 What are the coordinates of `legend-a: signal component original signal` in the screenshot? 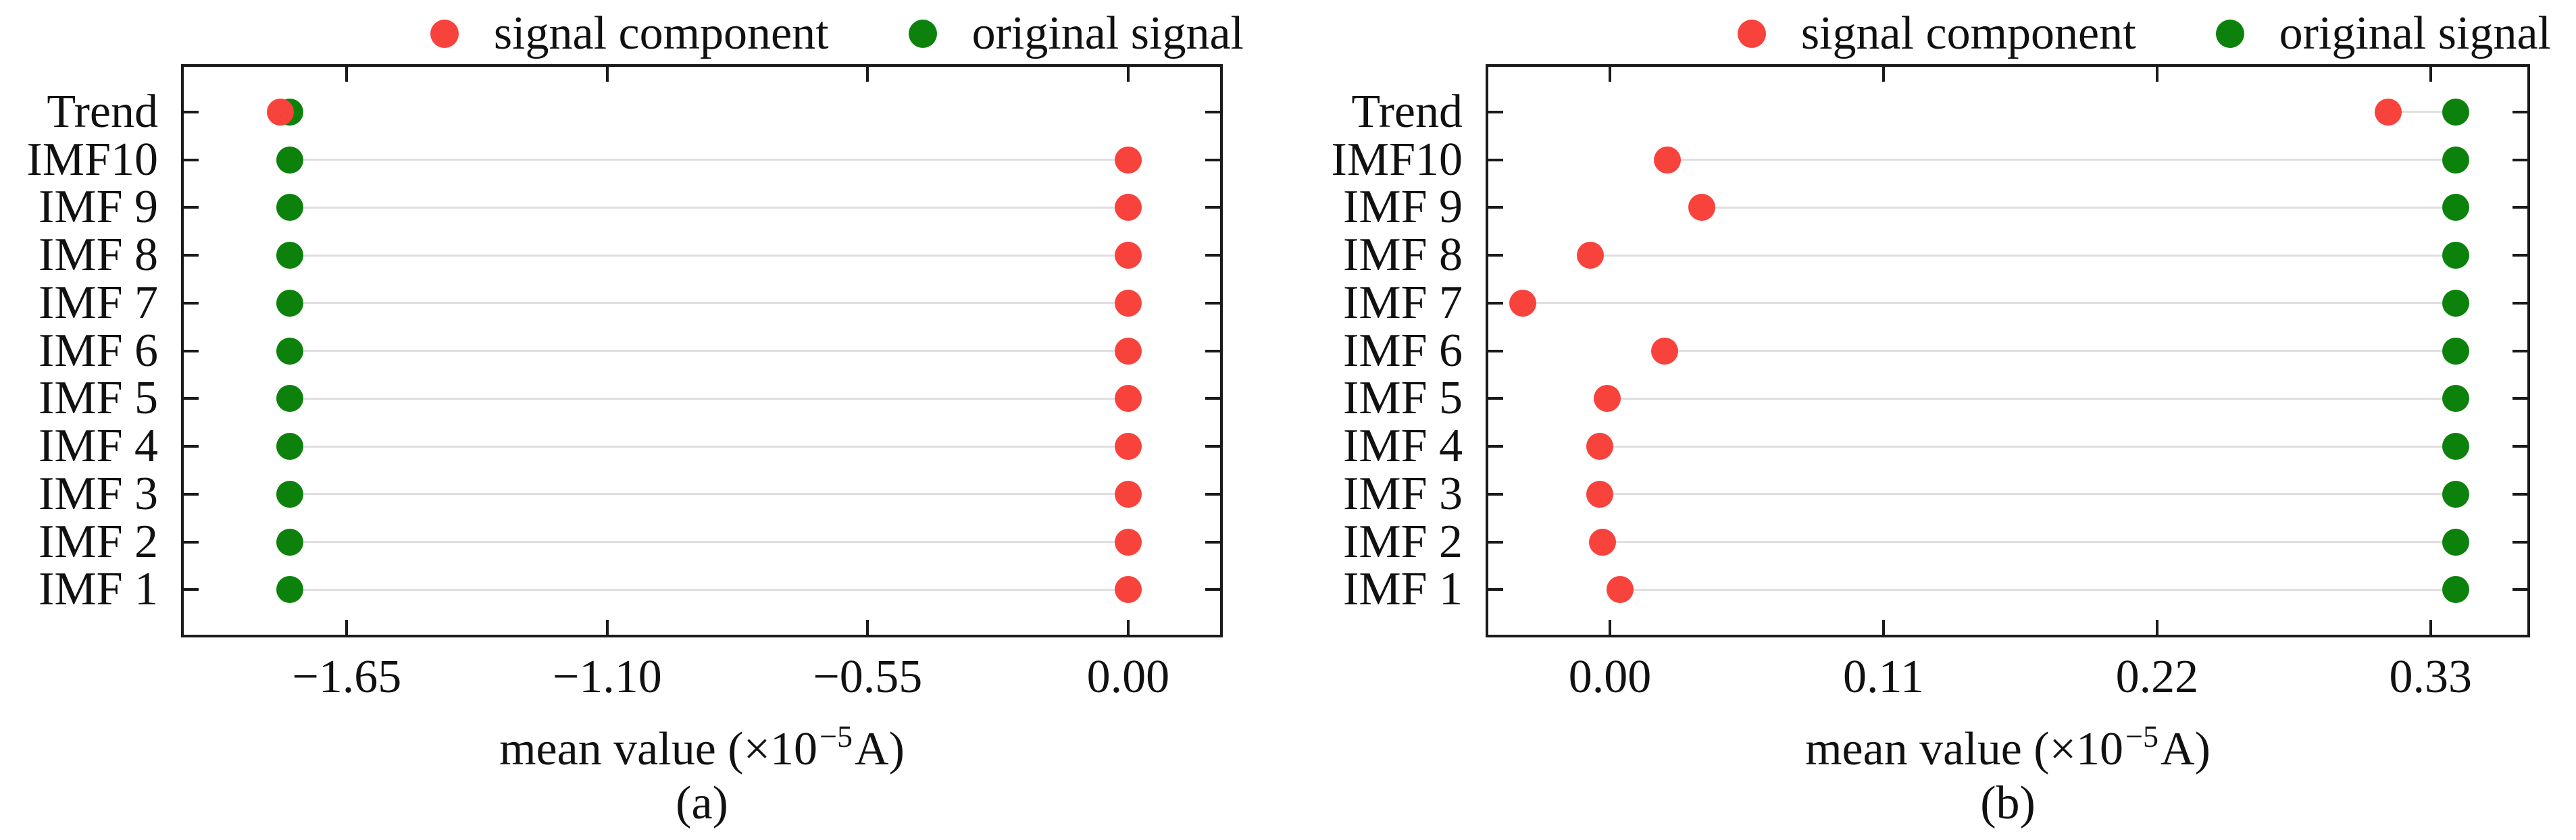 It's located at (837, 34).